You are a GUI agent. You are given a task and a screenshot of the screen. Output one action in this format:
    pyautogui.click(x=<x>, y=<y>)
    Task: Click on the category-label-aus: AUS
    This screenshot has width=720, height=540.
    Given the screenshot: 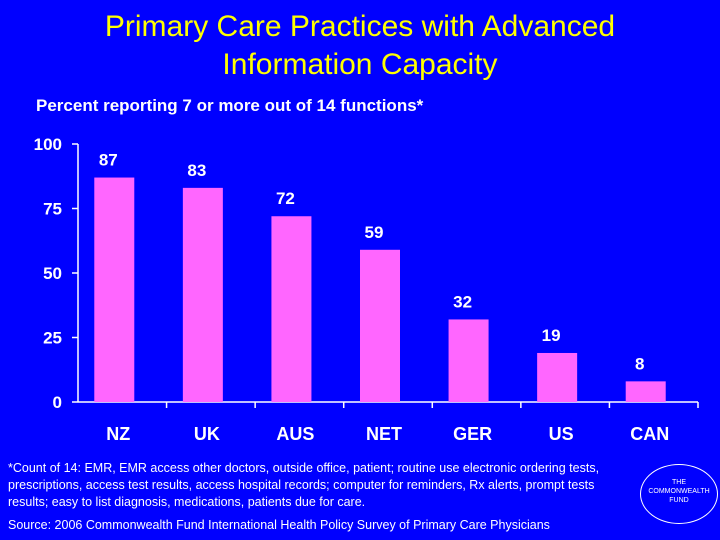 What is the action you would take?
    pyautogui.click(x=295, y=434)
    